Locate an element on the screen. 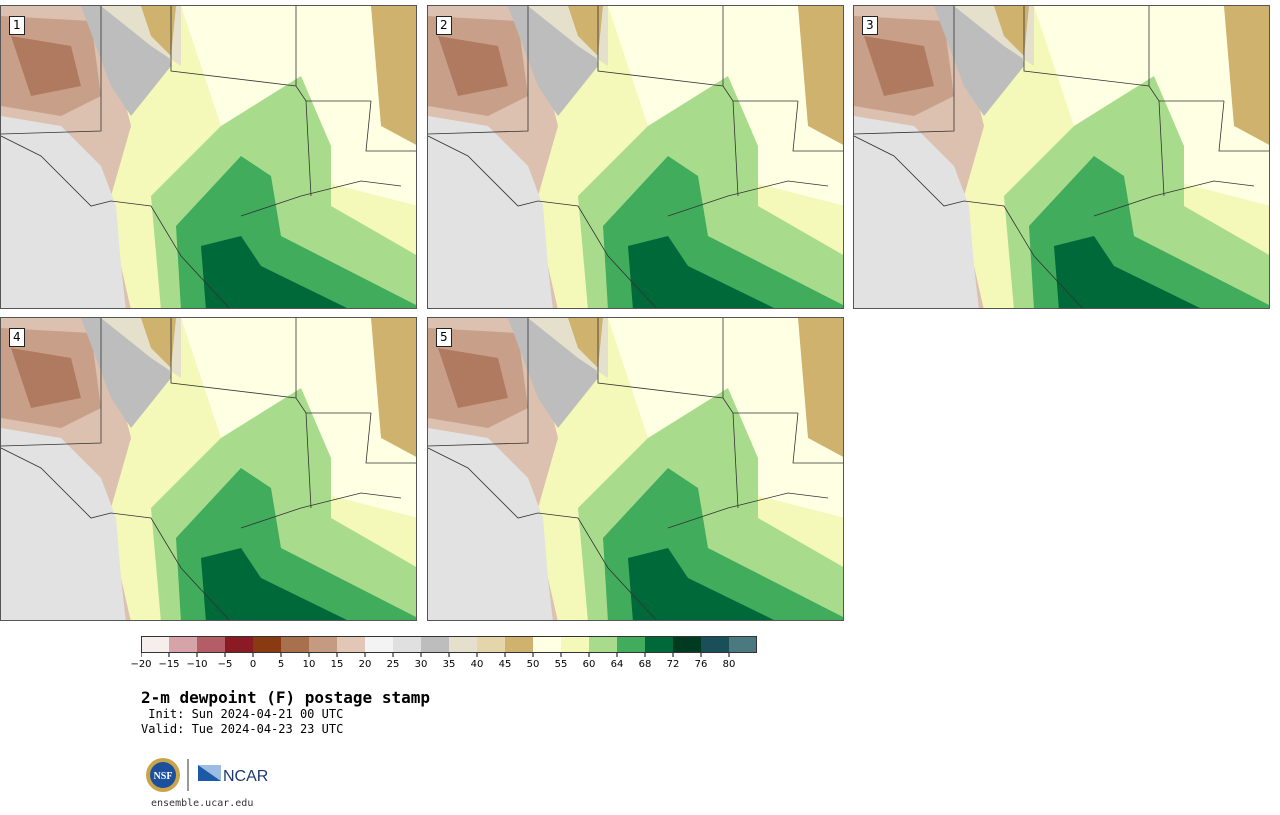 This screenshot has width=1280, height=815. nsf-ncar-logo: NSF NCAR is located at coordinates (207, 775).